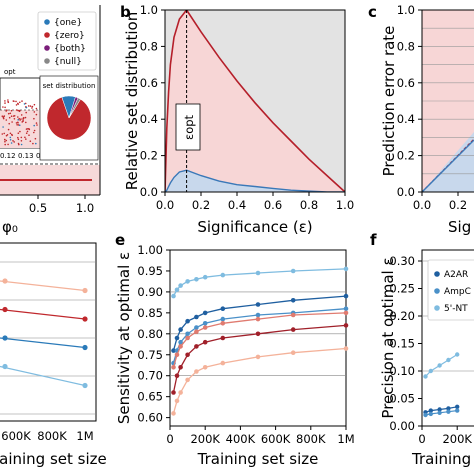 The image size is (474, 474). What do you see at coordinates (125, 12) in the screenshot?
I see `panel-b-letter: b` at bounding box center [125, 12].